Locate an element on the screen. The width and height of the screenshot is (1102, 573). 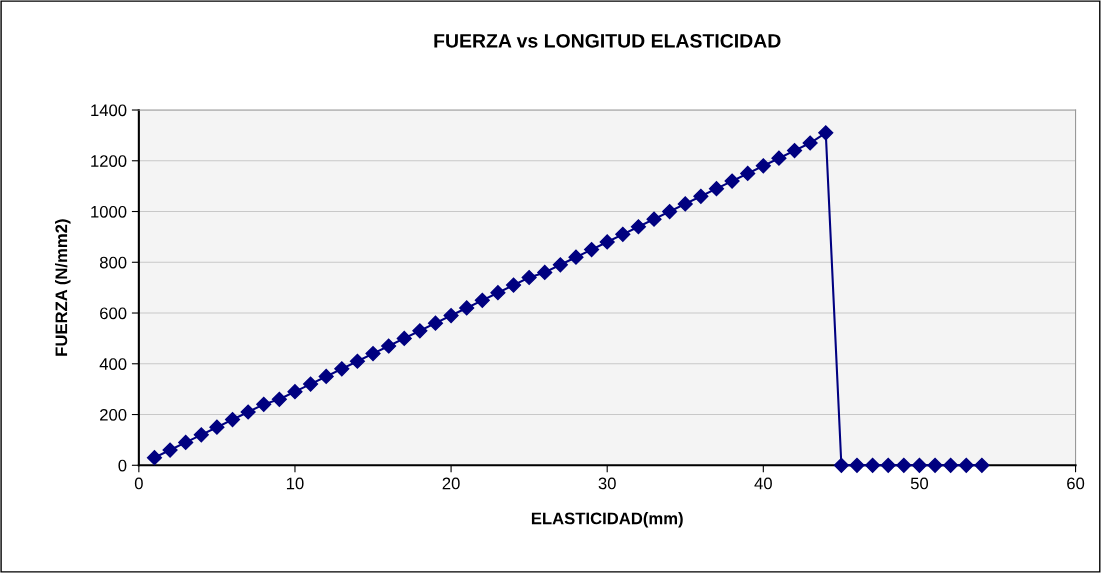
y-tick-label: 600 is located at coordinates (113, 313).